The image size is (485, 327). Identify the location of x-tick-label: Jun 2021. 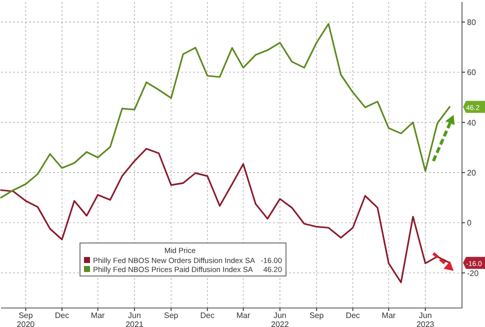
(135, 319).